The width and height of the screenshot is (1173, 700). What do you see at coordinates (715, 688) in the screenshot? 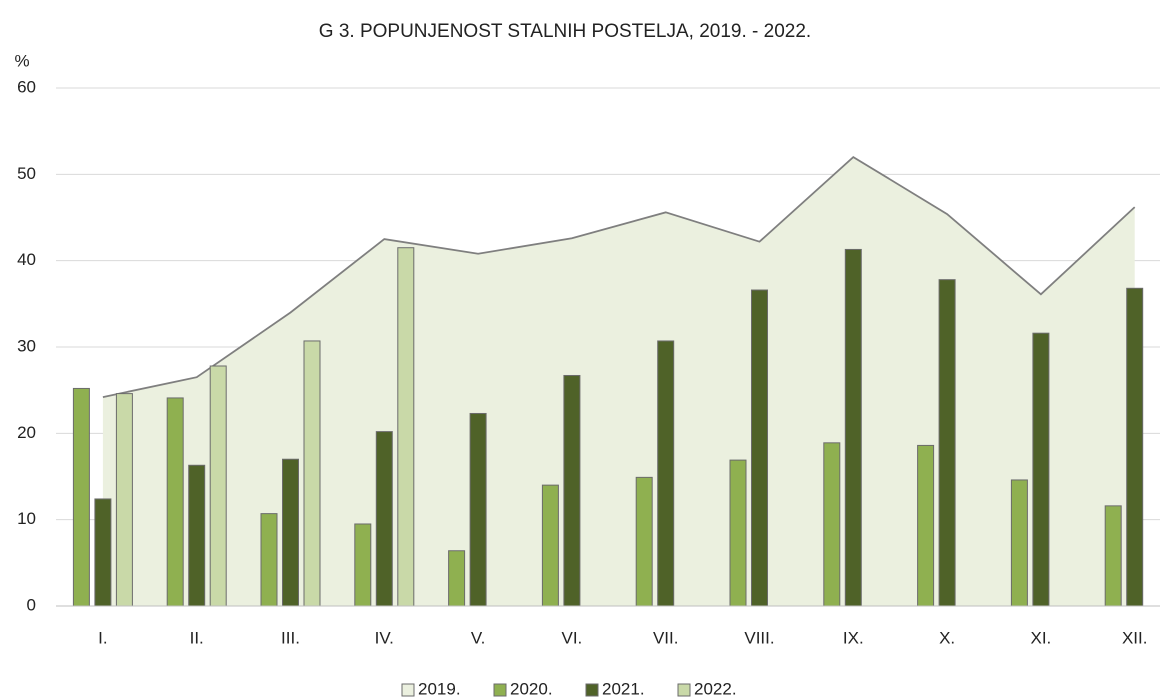
I see `legend-label: 2022.` at bounding box center [715, 688].